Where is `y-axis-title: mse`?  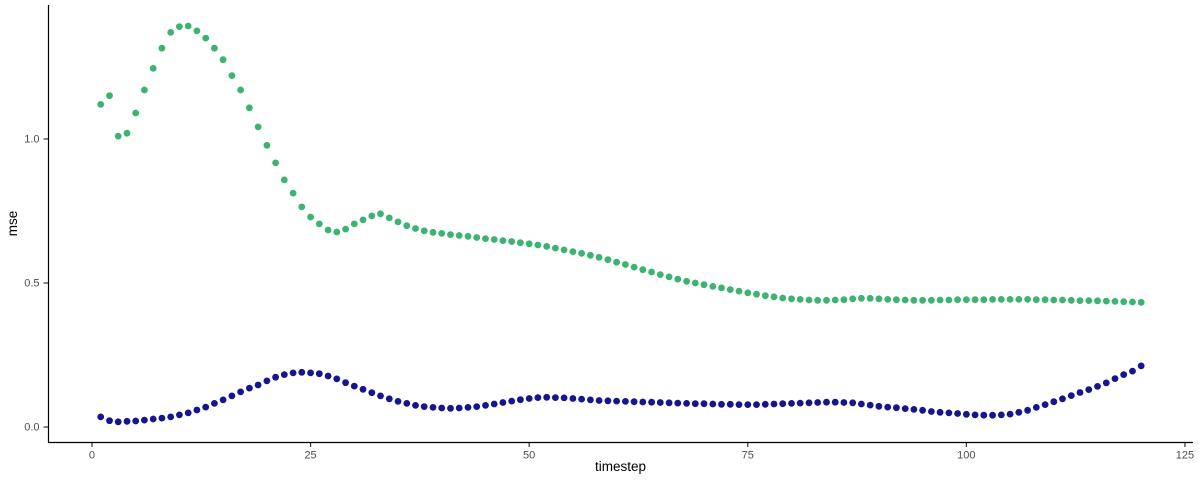
y-axis-title: mse is located at coordinates (12, 224).